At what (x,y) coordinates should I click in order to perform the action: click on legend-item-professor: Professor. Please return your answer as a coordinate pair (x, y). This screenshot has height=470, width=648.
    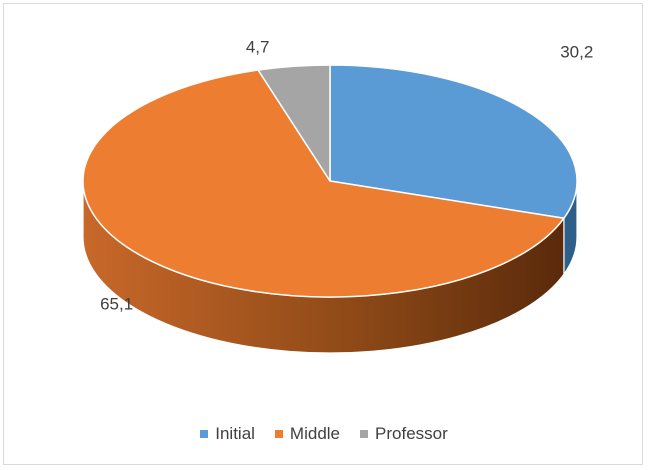
    Looking at the image, I should click on (404, 434).